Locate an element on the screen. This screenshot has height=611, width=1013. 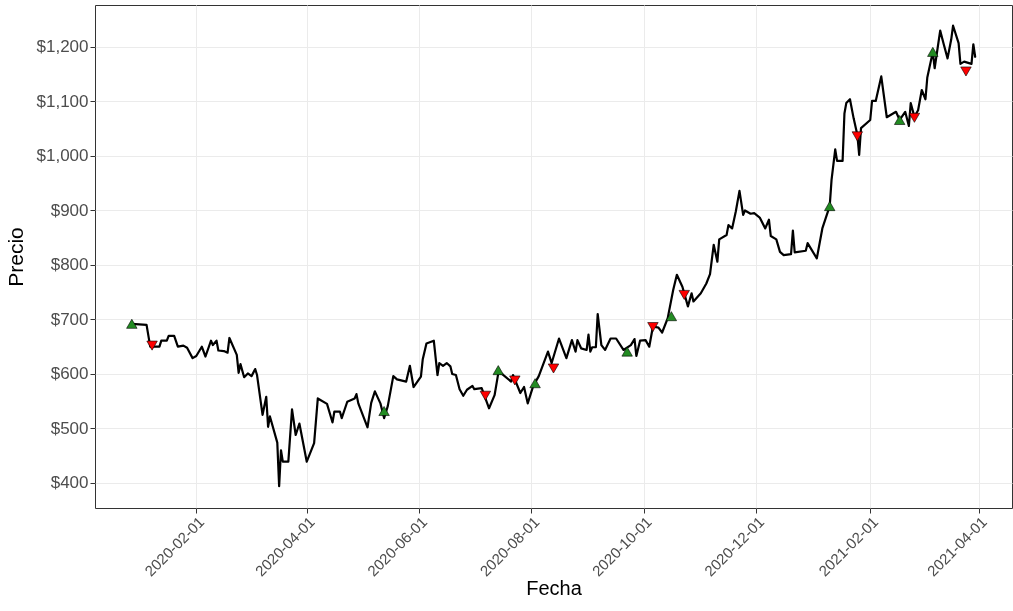
y-tick-label: $1,100 is located at coordinates (62, 101).